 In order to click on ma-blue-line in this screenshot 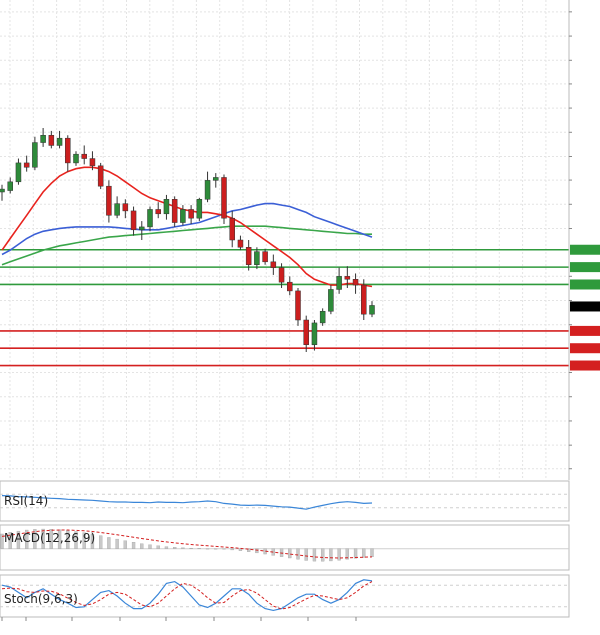, I will do `click(187, 229)`.